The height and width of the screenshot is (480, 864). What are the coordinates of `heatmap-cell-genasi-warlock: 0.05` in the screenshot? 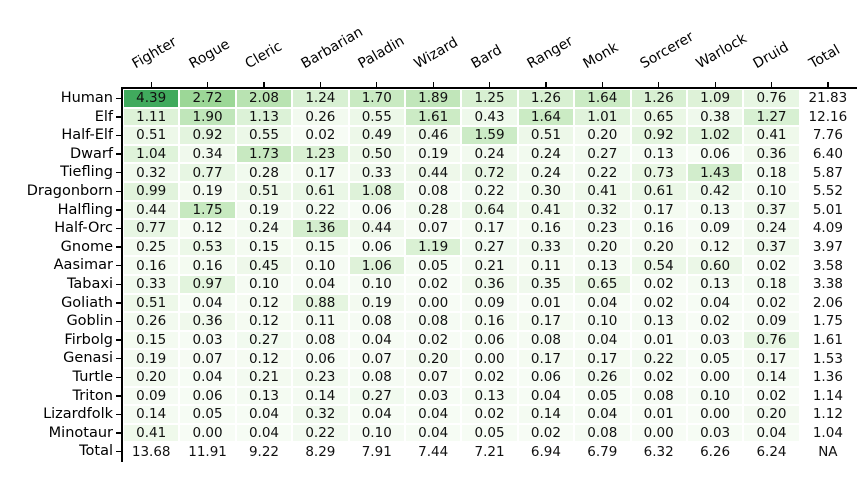 It's located at (715, 358).